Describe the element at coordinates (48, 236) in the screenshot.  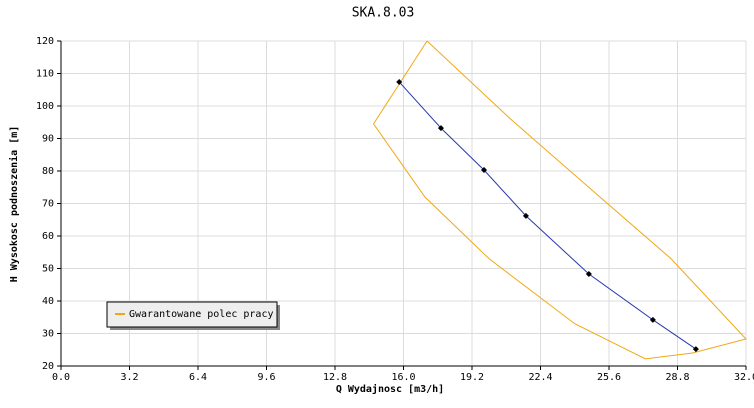
I see `y-tick-label: 60` at that location.